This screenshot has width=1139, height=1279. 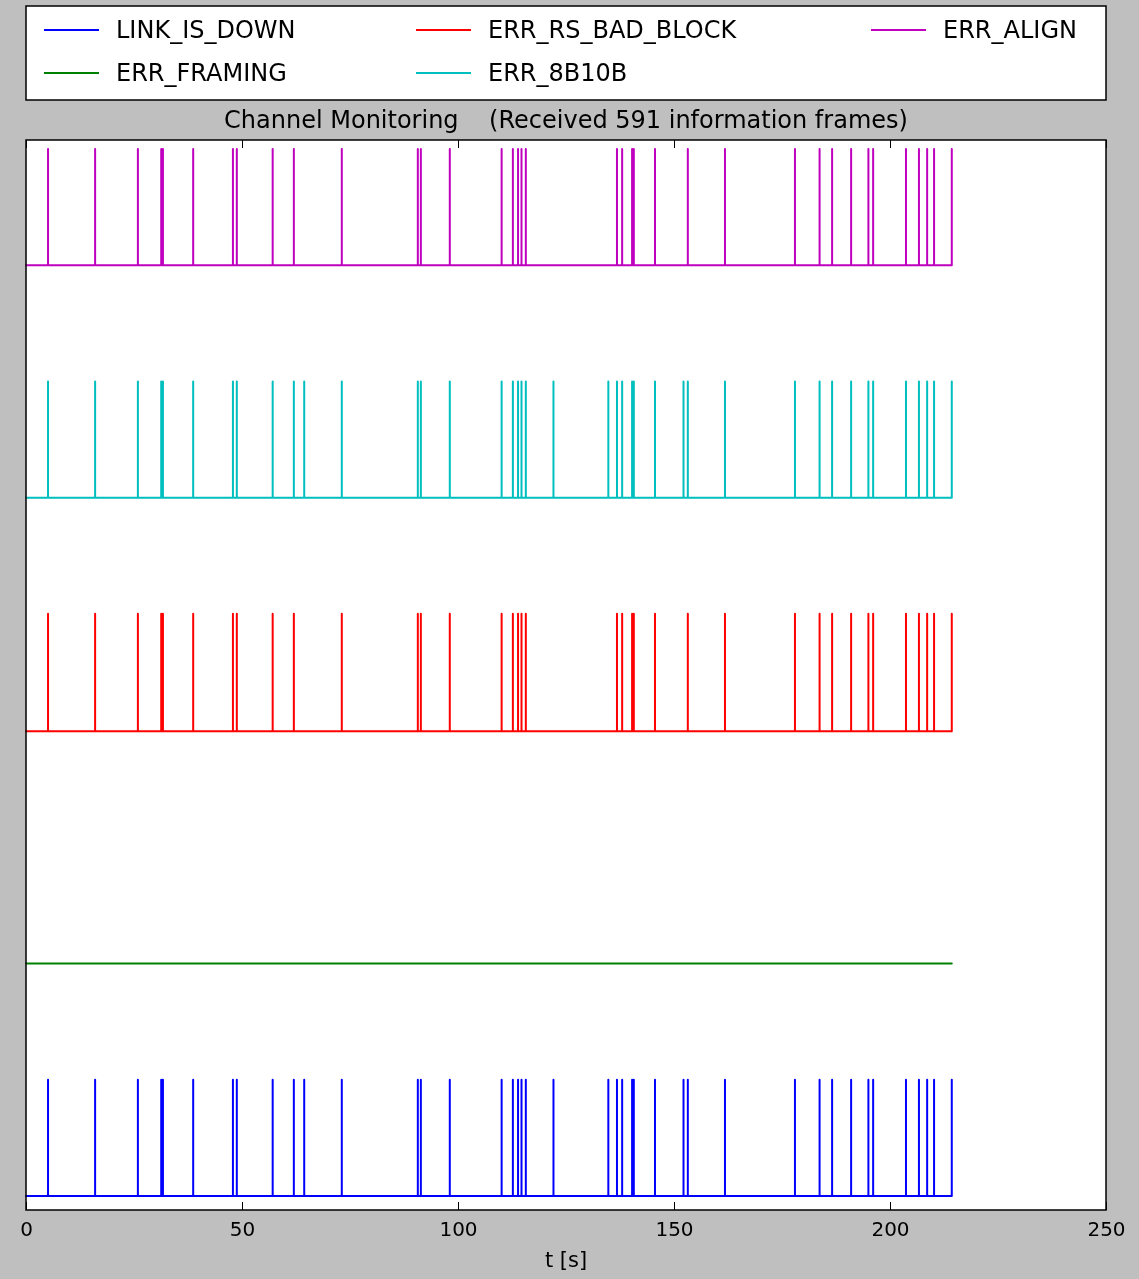 I want to click on x-tick-label: 50, so click(x=242, y=1229).